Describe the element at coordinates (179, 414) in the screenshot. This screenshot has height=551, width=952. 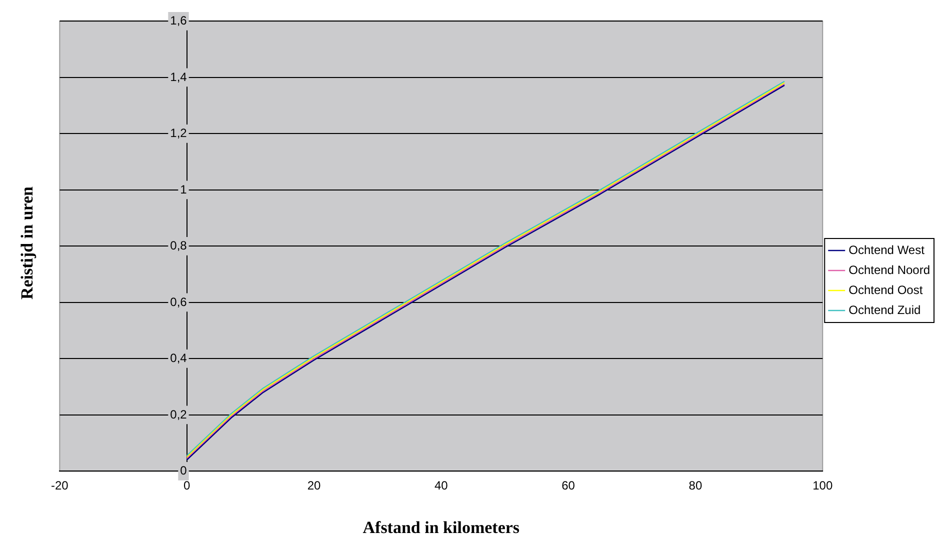
I see `y-tick-label: 0,2` at that location.